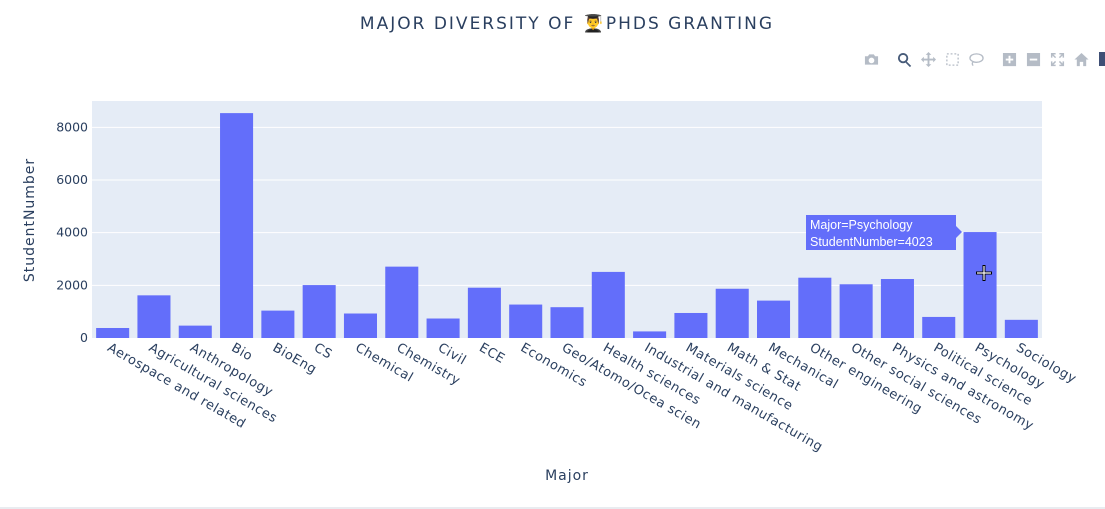 This screenshot has height=509, width=1105. What do you see at coordinates (939, 327) in the screenshot?
I see `bar-political-science` at bounding box center [939, 327].